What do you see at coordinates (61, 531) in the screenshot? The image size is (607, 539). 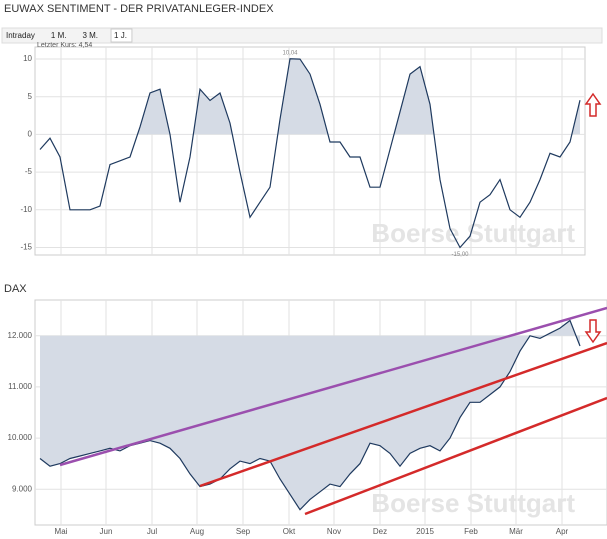 I see `x-tick-label: Mai` at bounding box center [61, 531].